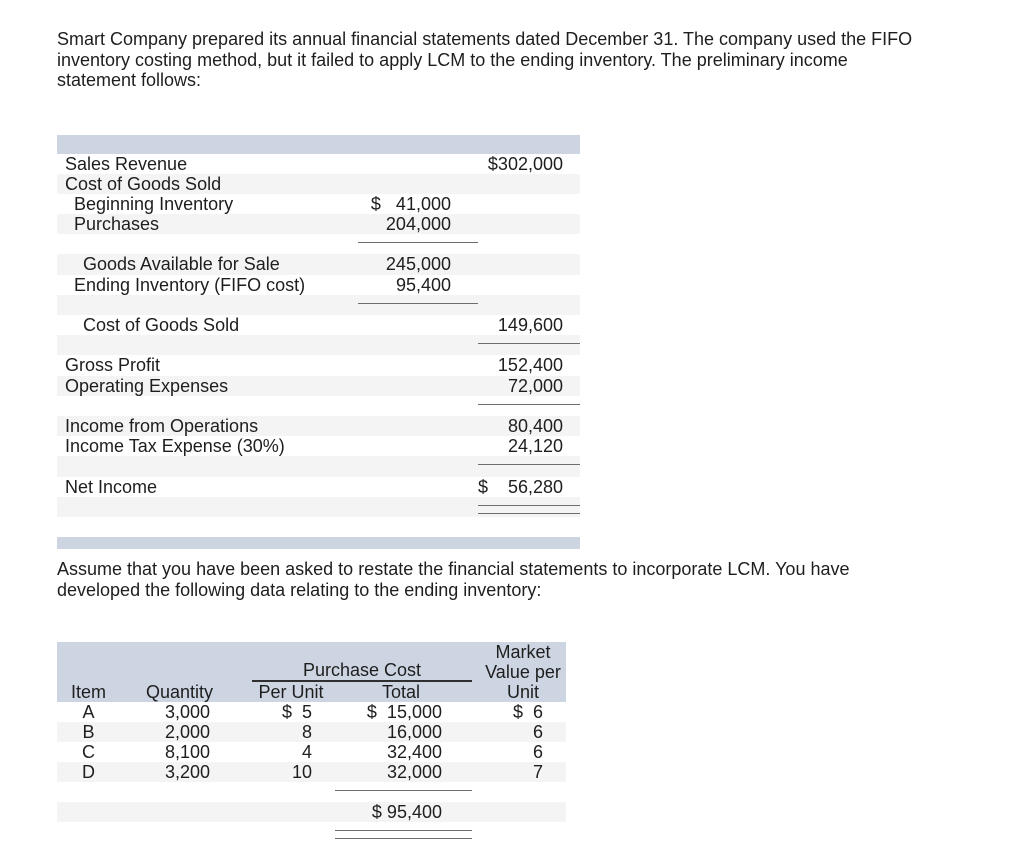 The height and width of the screenshot is (853, 1024). I want to click on cell-total: 32,400, so click(414, 752).